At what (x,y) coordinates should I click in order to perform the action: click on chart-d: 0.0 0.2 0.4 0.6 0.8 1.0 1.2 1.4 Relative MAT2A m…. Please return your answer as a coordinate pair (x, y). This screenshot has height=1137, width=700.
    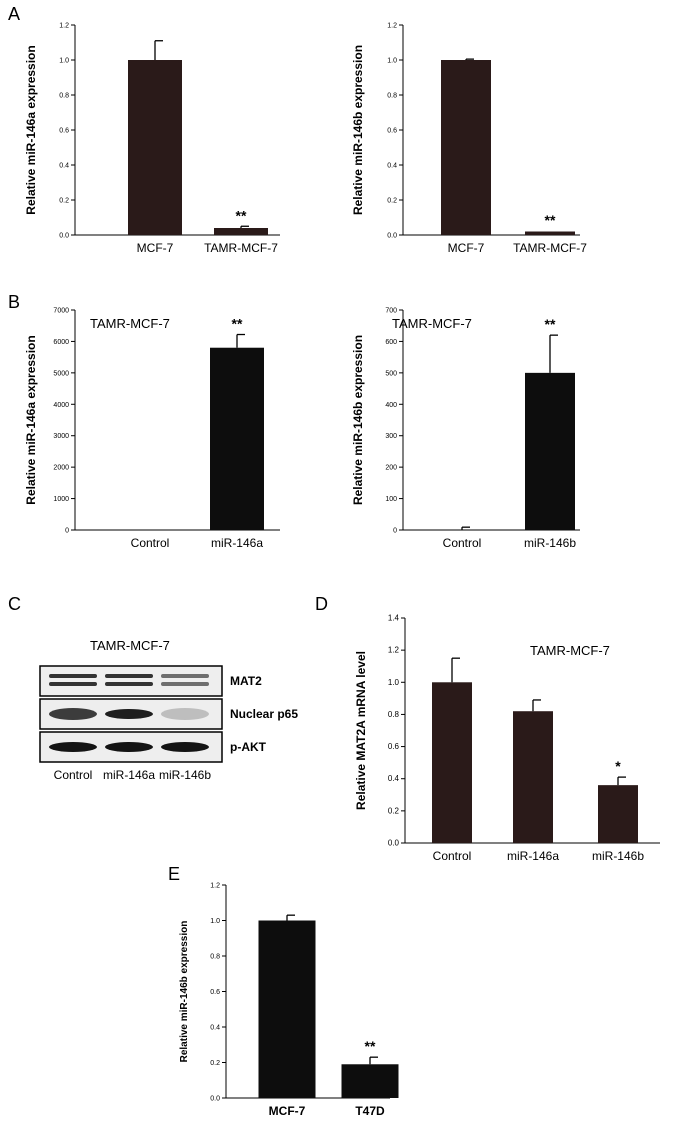
    Looking at the image, I should click on (507, 738).